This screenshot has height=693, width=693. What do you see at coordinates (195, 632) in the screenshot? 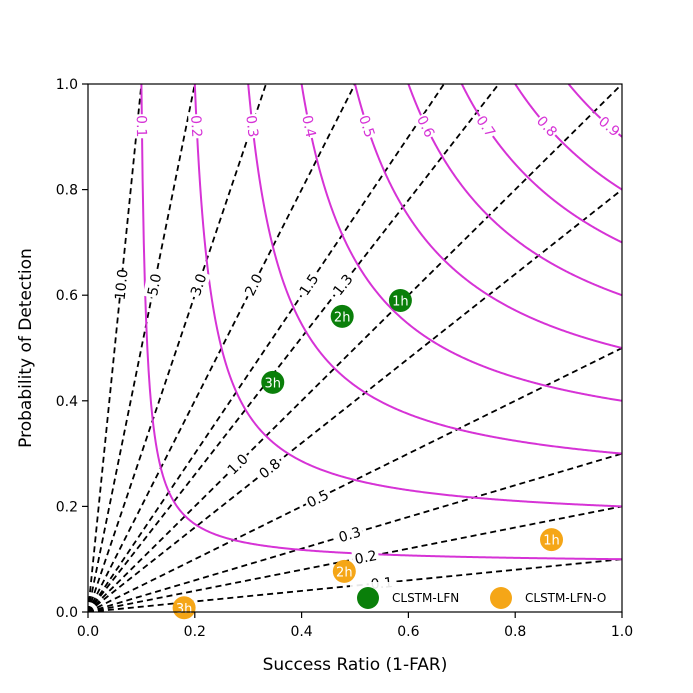
I see `x-tick-label: 0.2` at bounding box center [195, 632].